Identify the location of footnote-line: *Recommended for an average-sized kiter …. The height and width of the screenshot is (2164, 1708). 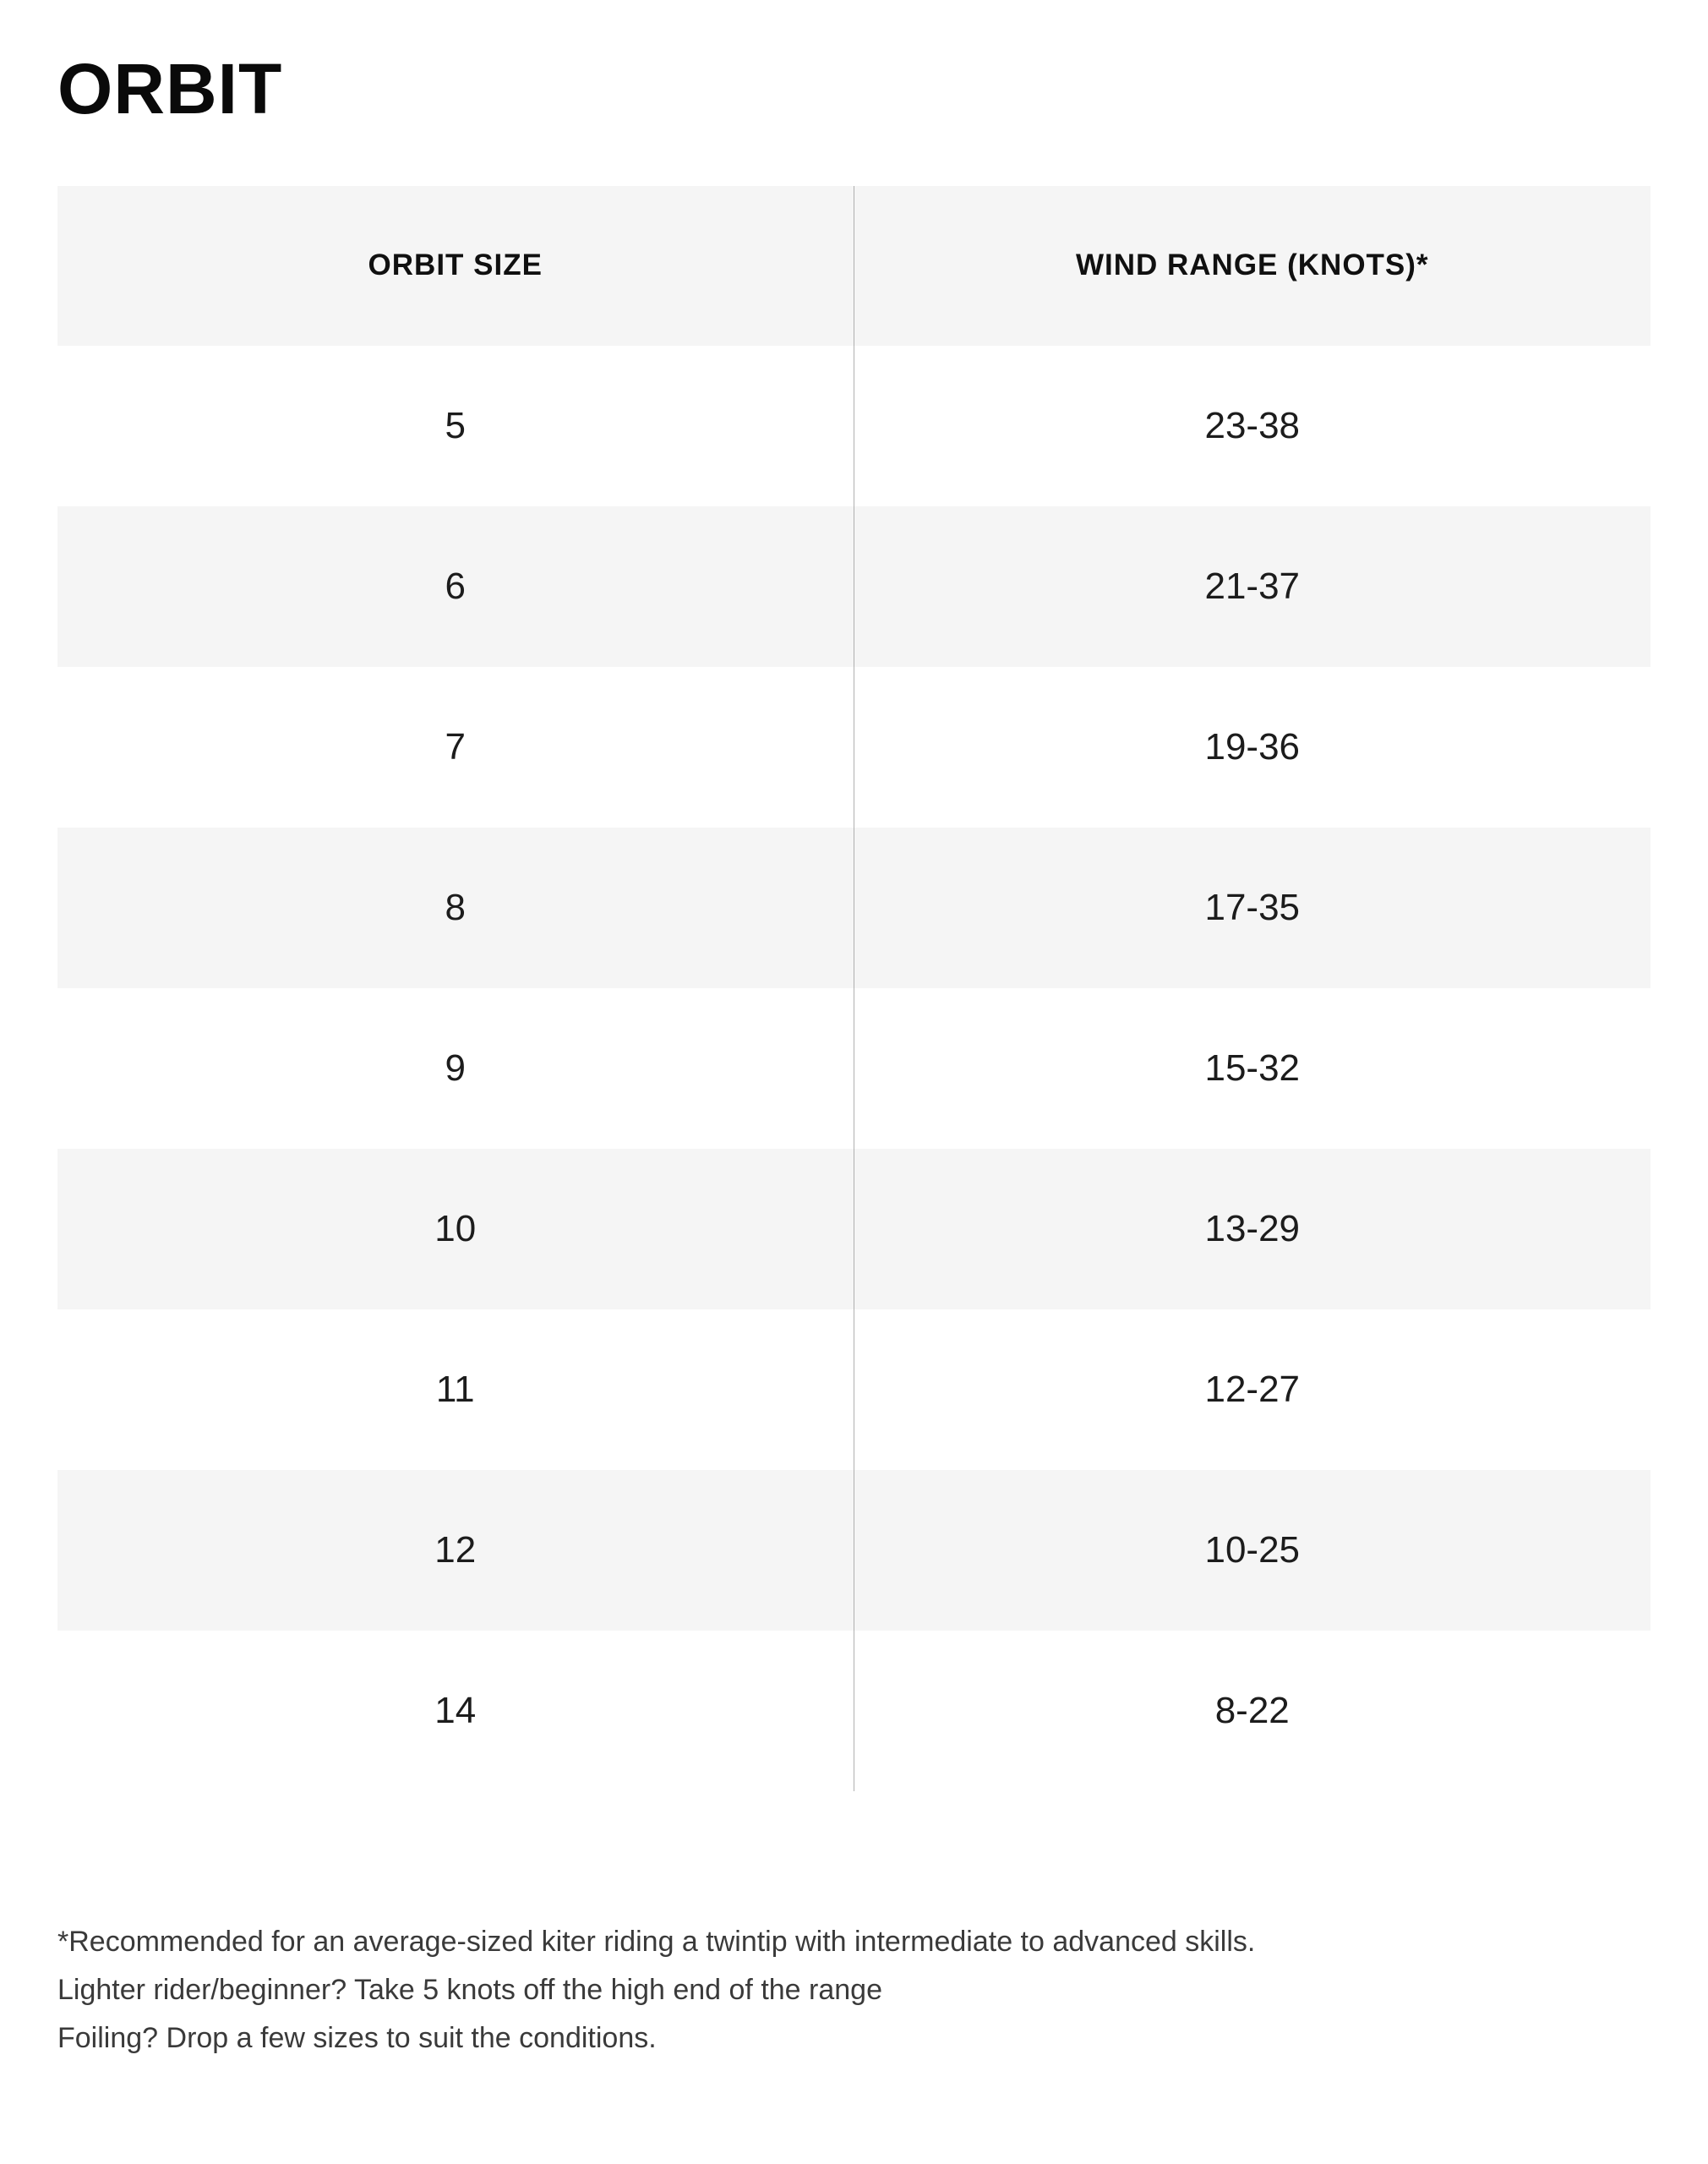
(656, 1942).